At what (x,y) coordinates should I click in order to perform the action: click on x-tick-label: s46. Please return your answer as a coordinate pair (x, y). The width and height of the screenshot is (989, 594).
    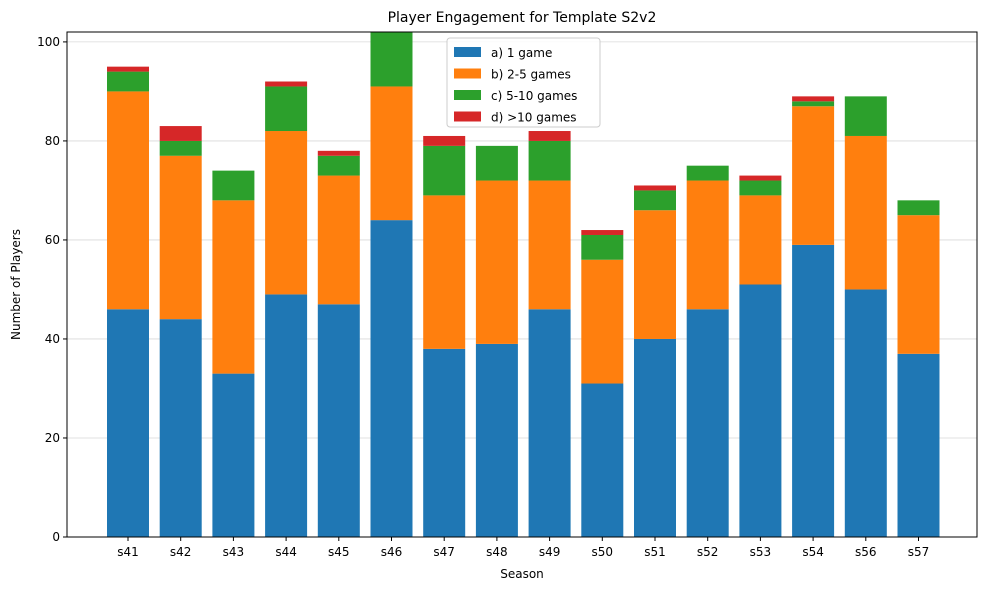
    Looking at the image, I should click on (392, 552).